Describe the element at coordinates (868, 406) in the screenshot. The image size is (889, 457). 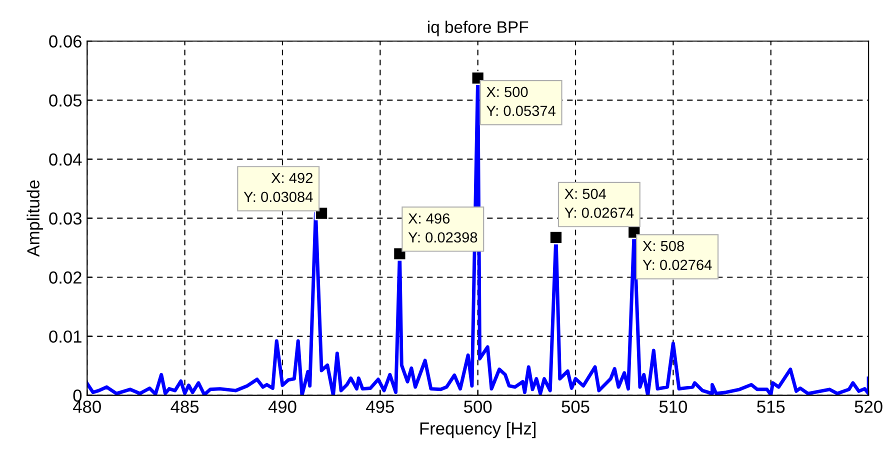
I see `x-tick-label: 520` at that location.